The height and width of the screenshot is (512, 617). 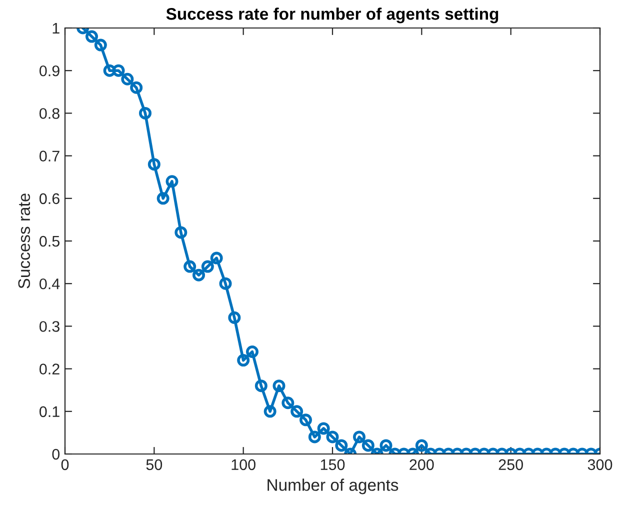 What do you see at coordinates (50, 241) in the screenshot?
I see `y-tick-label: 0.5` at bounding box center [50, 241].